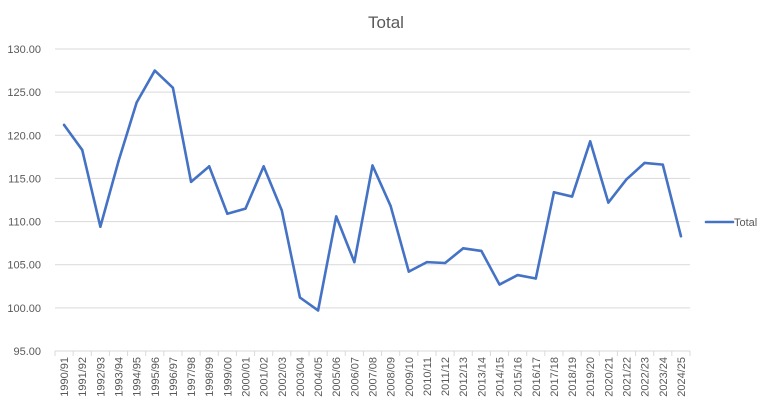  Describe the element at coordinates (228, 377) in the screenshot. I see `x-tick-label: 1999/00` at that location.